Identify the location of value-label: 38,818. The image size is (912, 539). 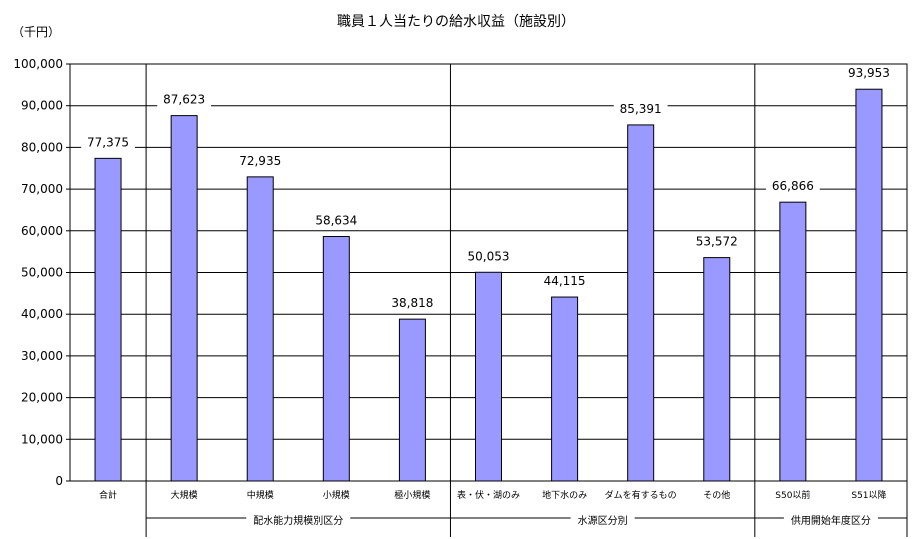
(412, 303).